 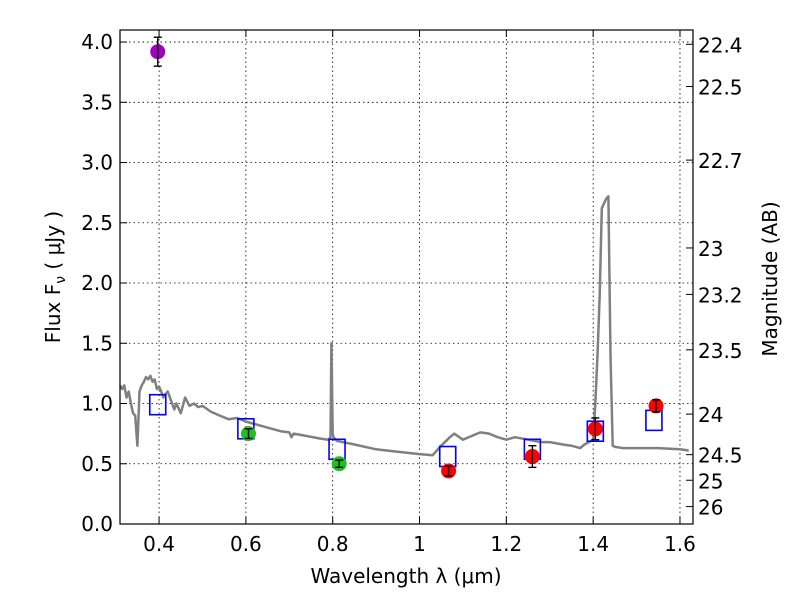 What do you see at coordinates (97, 102) in the screenshot?
I see `y-tick-label: 3.5` at bounding box center [97, 102].